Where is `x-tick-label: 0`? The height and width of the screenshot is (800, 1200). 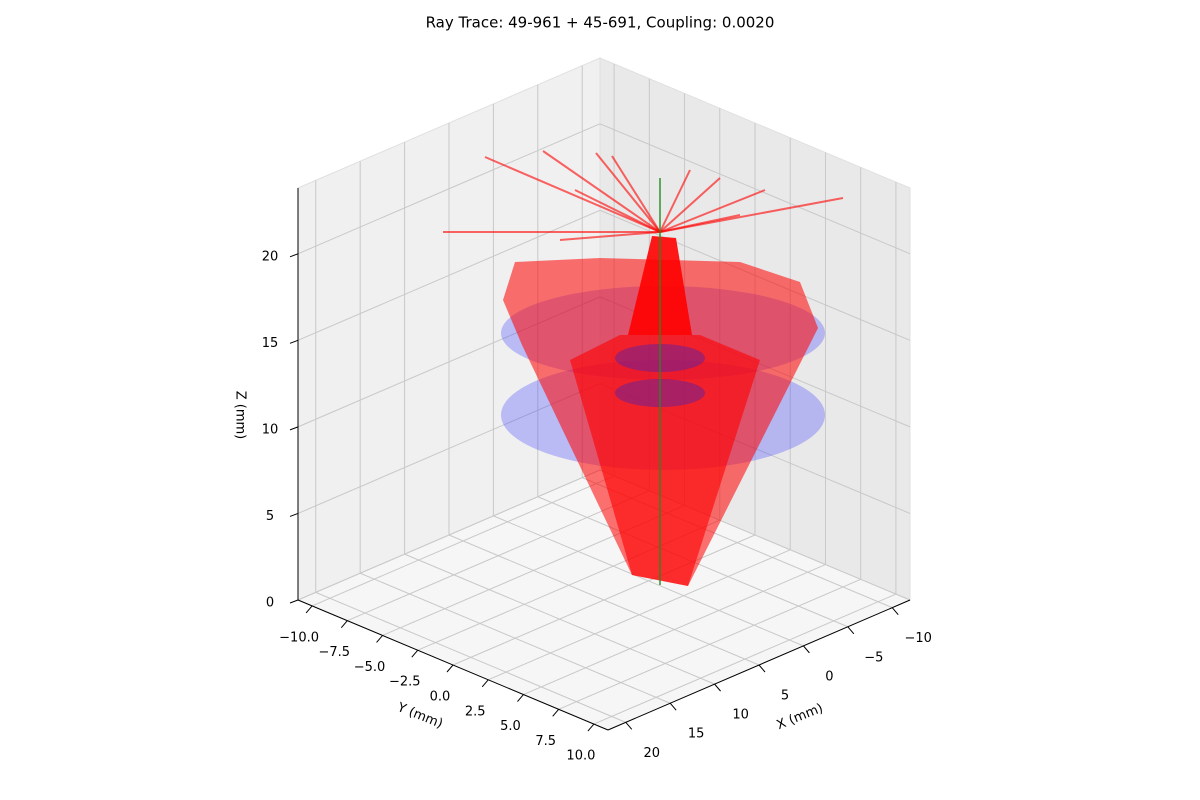 x-tick-label: 0 is located at coordinates (829, 676).